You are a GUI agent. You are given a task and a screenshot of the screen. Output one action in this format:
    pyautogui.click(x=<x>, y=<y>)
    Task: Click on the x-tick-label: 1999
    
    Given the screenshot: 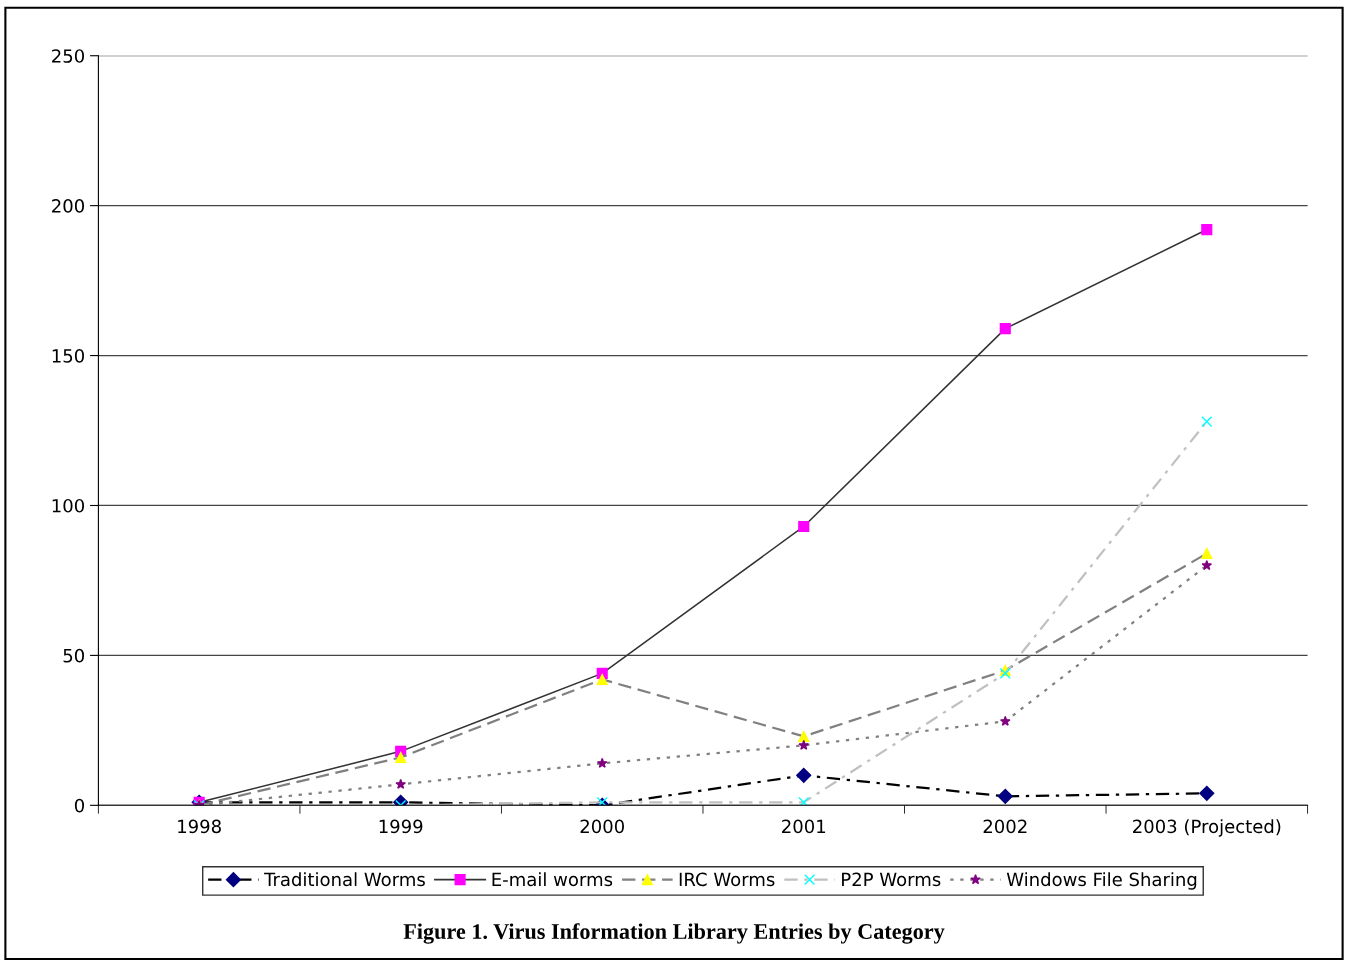 What is the action you would take?
    pyautogui.click(x=401, y=826)
    